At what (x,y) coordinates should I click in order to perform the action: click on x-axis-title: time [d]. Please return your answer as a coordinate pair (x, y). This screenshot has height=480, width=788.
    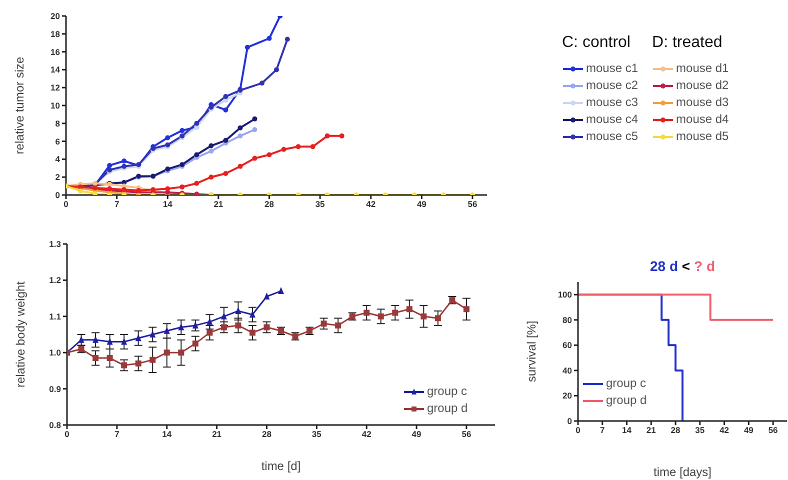
    Looking at the image, I should click on (281, 466).